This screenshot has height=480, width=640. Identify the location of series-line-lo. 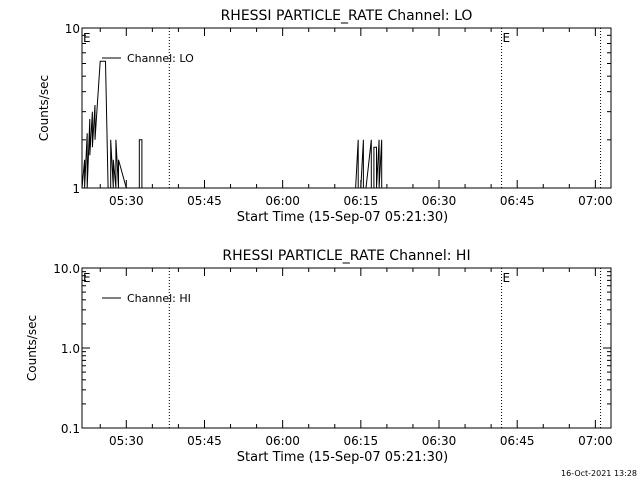
(233, 124).